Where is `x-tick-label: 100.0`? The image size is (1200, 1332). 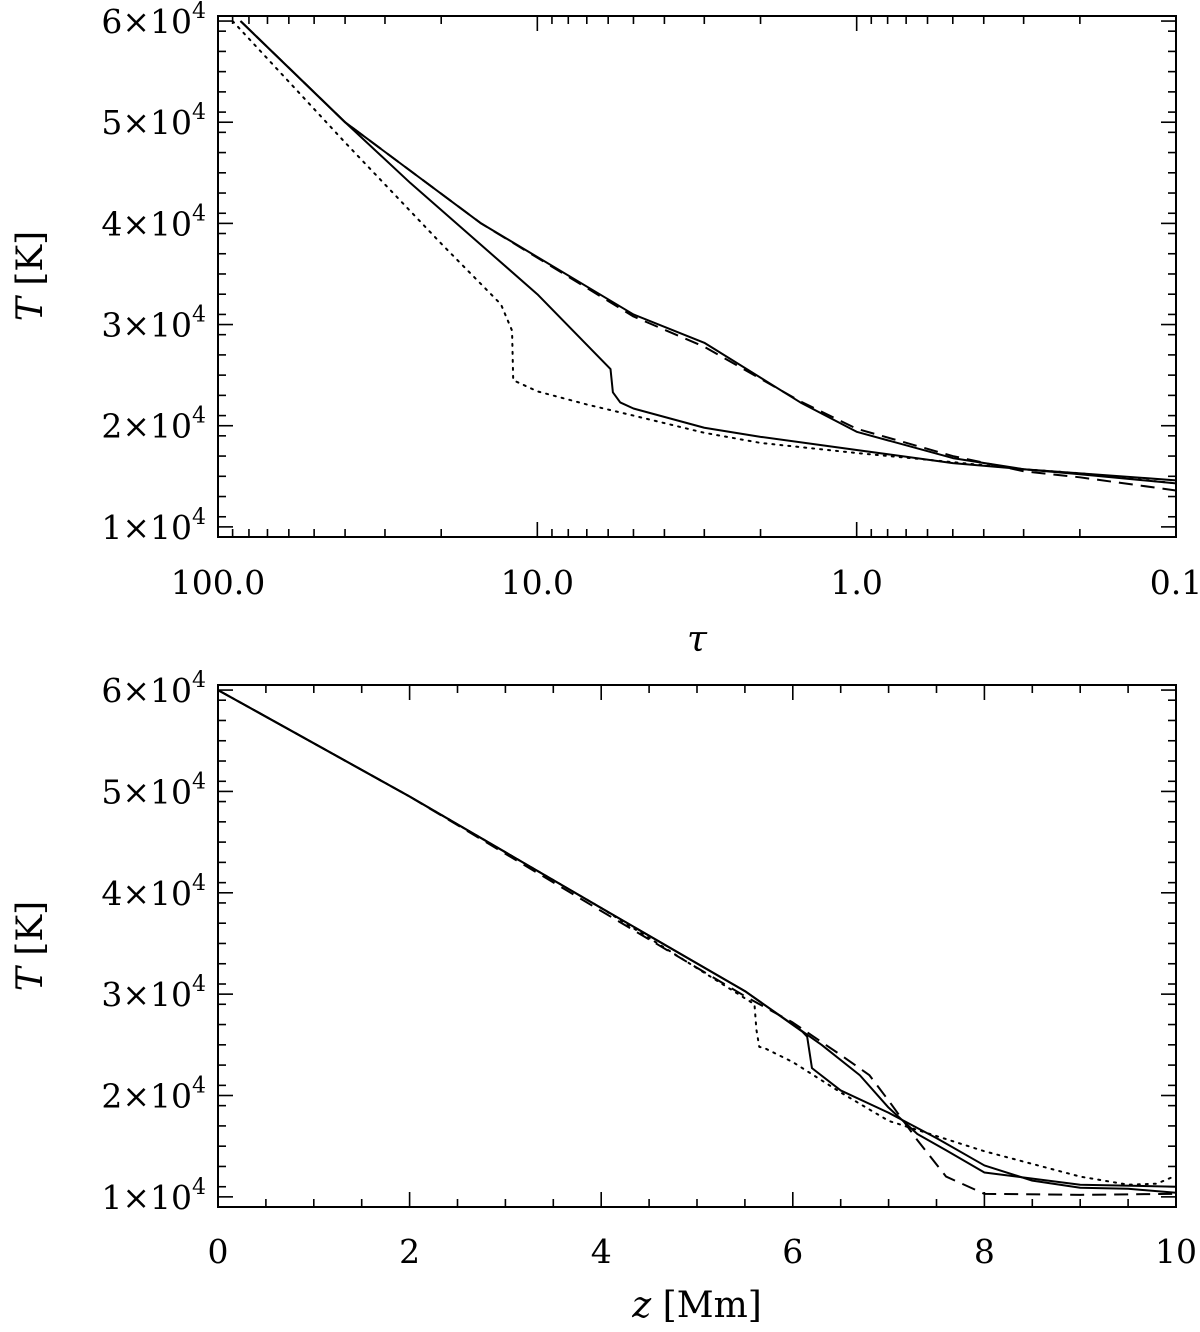 x-tick-label: 100.0 is located at coordinates (218, 582).